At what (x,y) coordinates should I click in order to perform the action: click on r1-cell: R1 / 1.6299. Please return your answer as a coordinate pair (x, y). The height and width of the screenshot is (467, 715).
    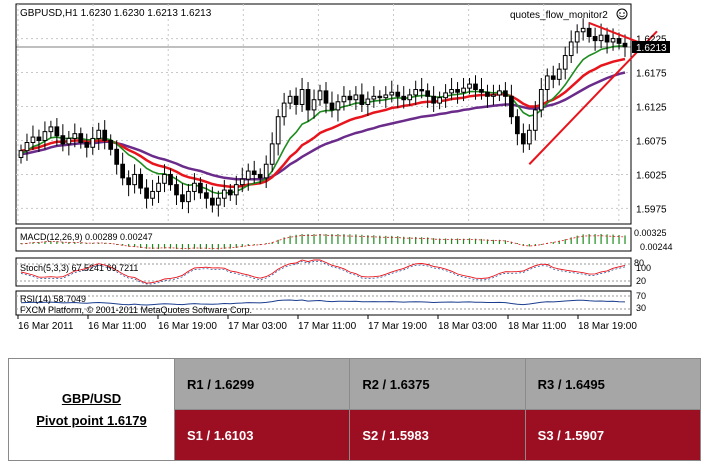
    Looking at the image, I should click on (262, 384).